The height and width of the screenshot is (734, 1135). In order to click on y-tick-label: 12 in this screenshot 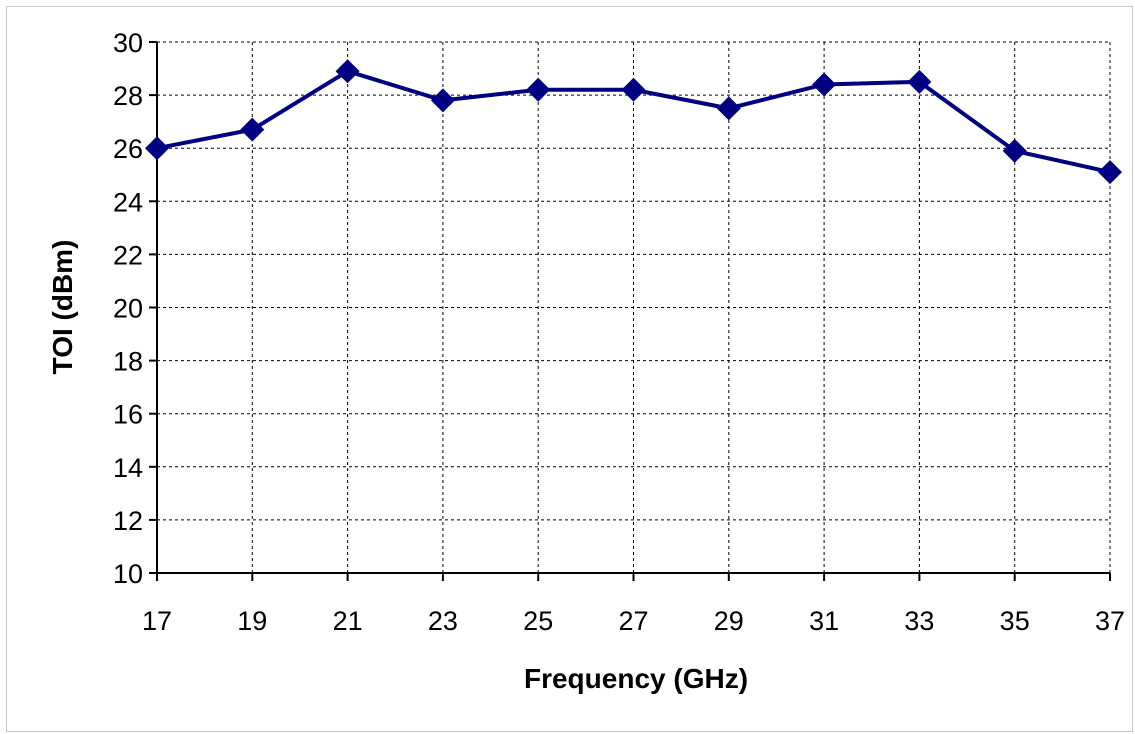, I will do `click(128, 521)`.